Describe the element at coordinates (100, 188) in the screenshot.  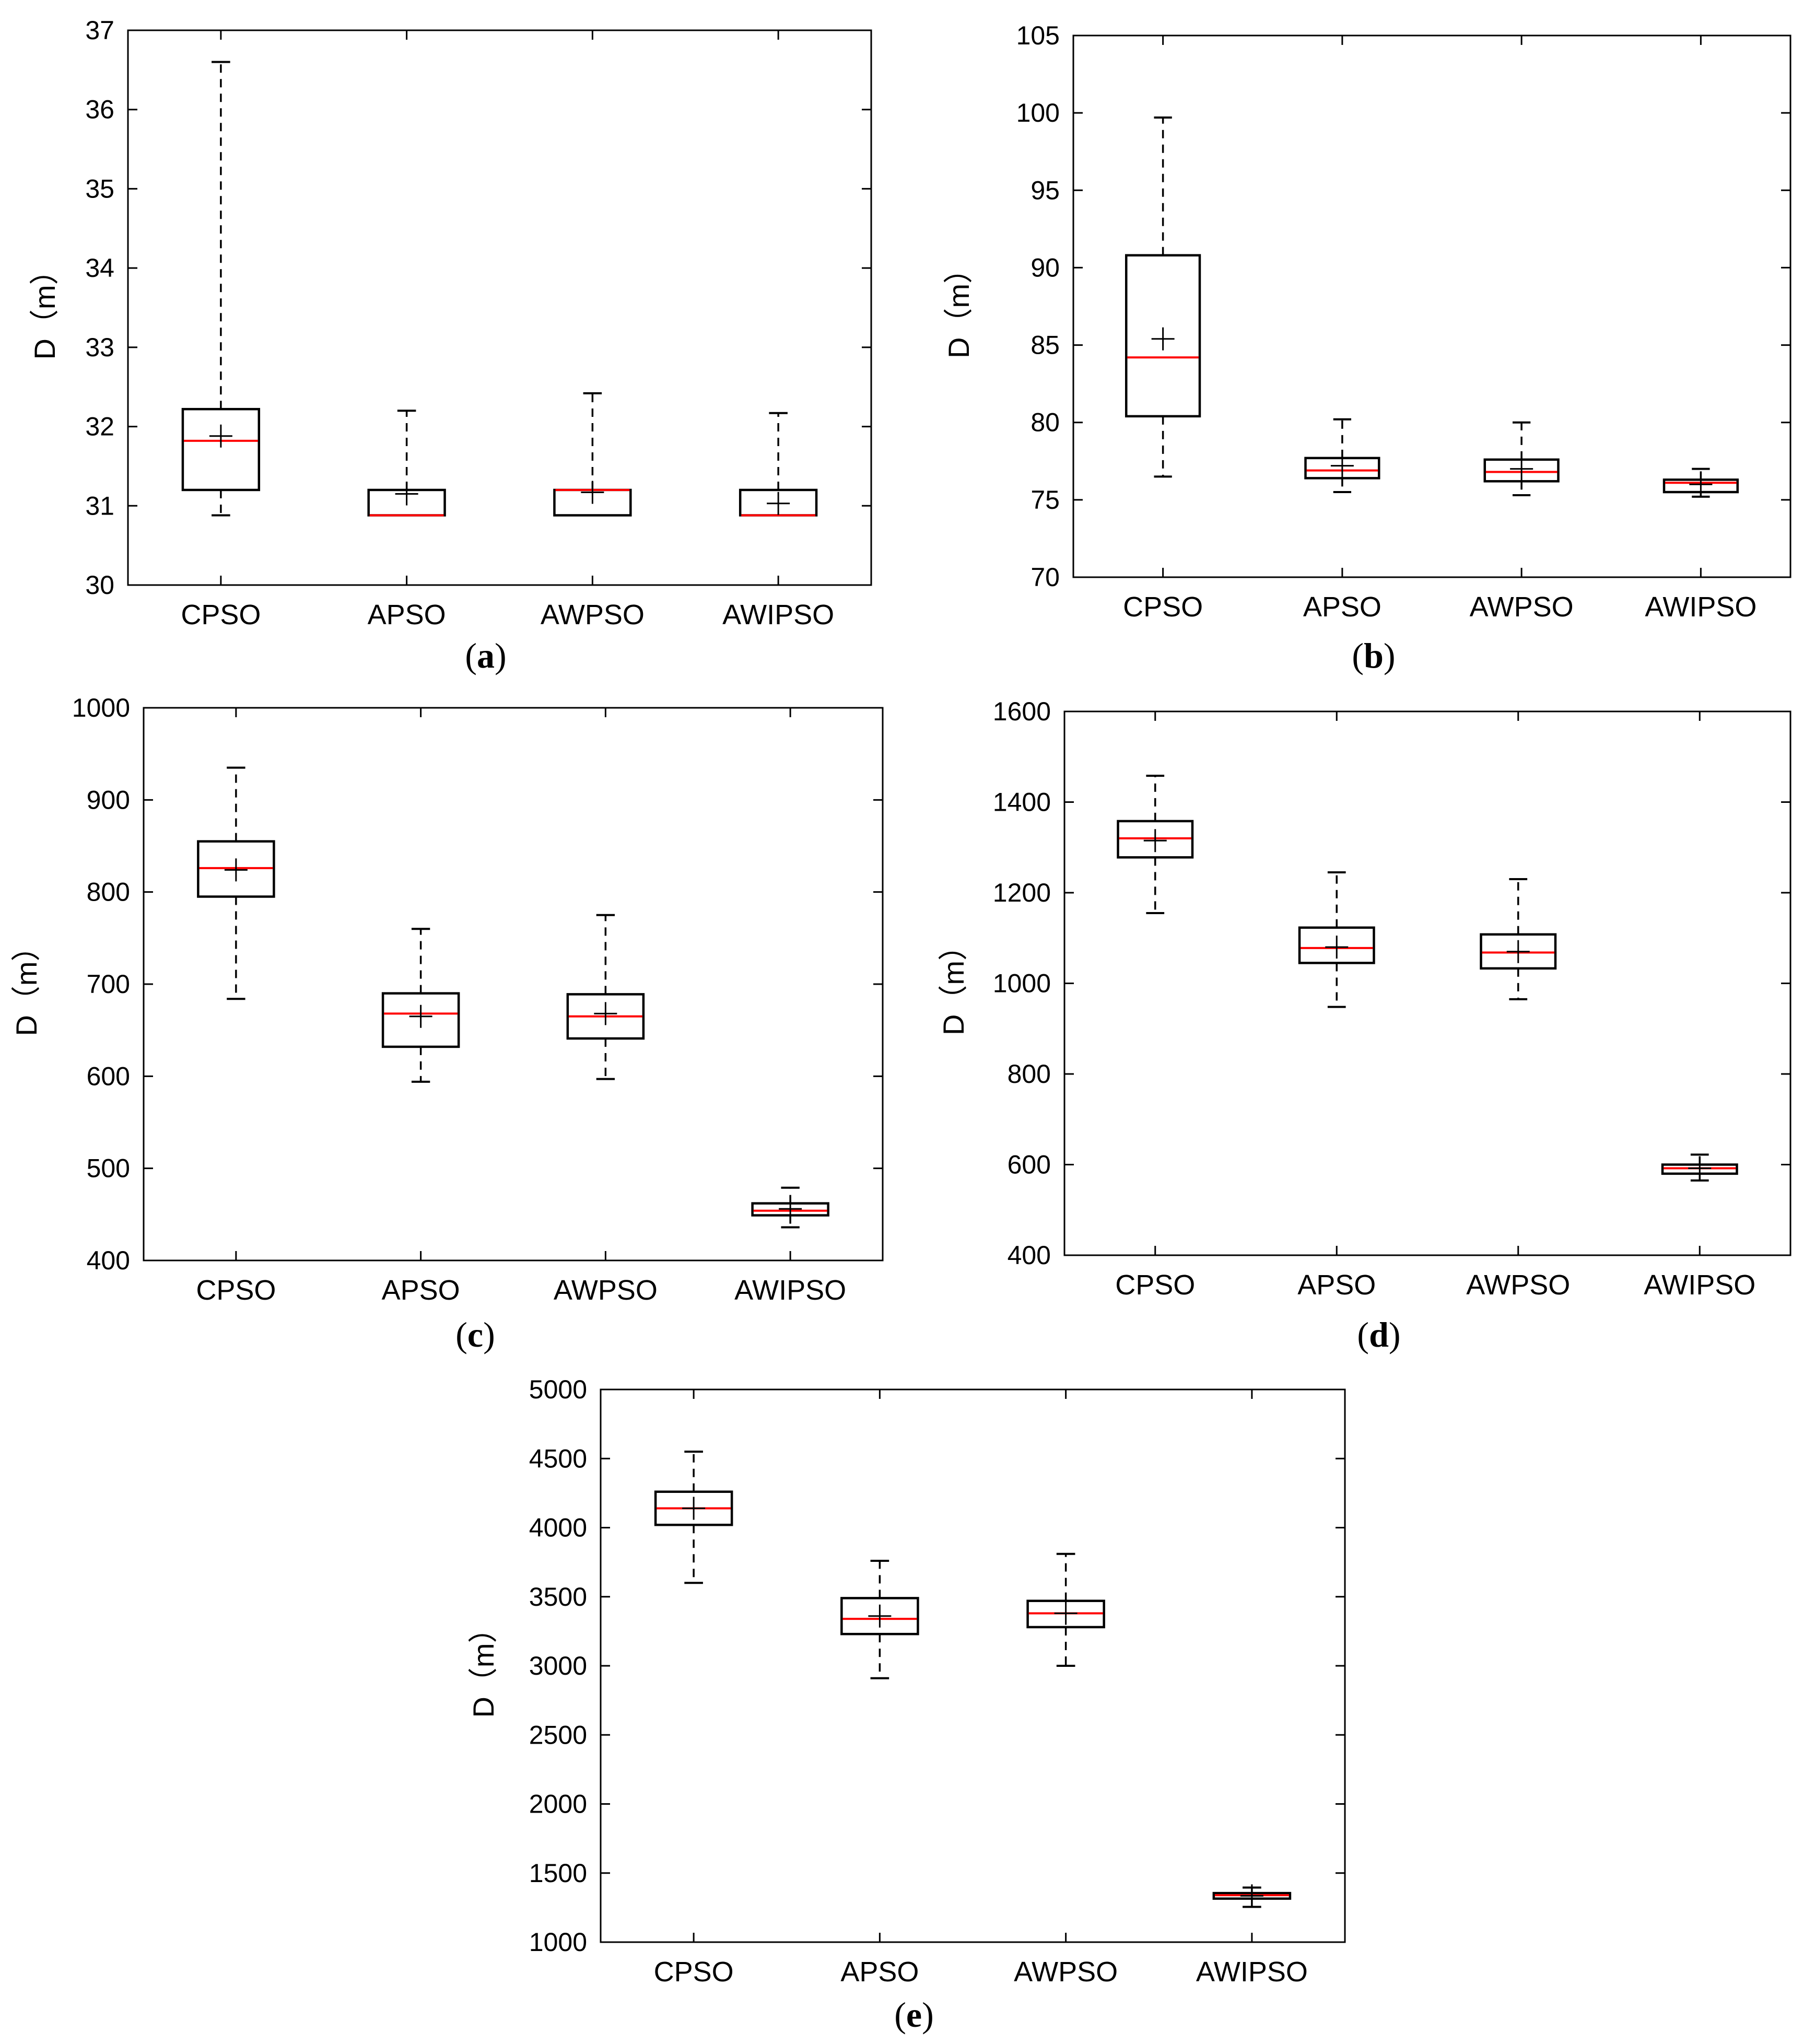
I see `y-tick-label: 35` at that location.